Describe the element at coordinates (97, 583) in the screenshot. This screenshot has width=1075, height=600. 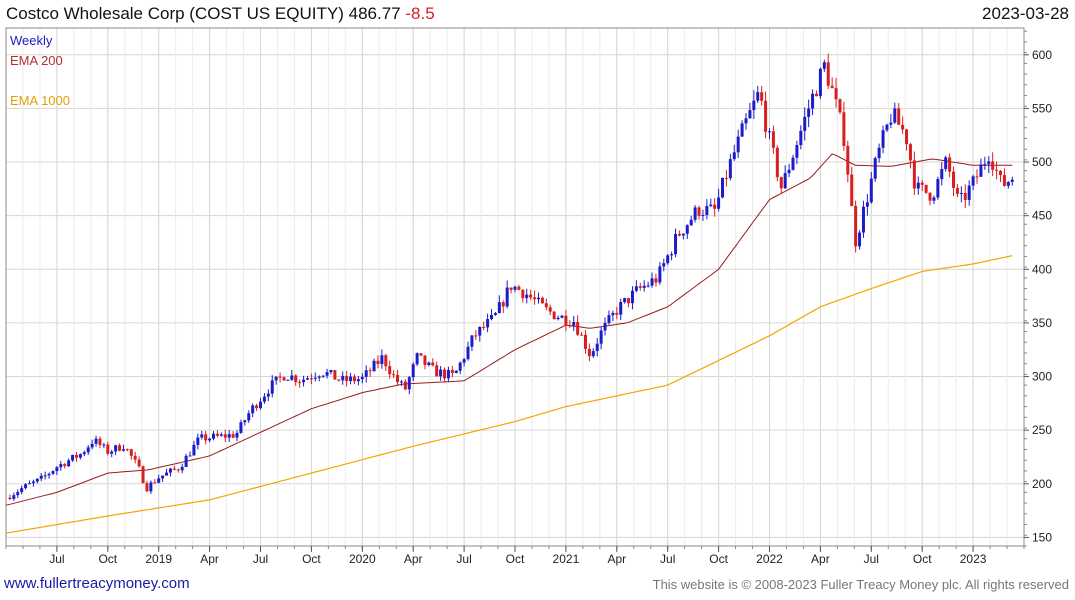
I see `website-link: www.fullertreacymoney.com` at that location.